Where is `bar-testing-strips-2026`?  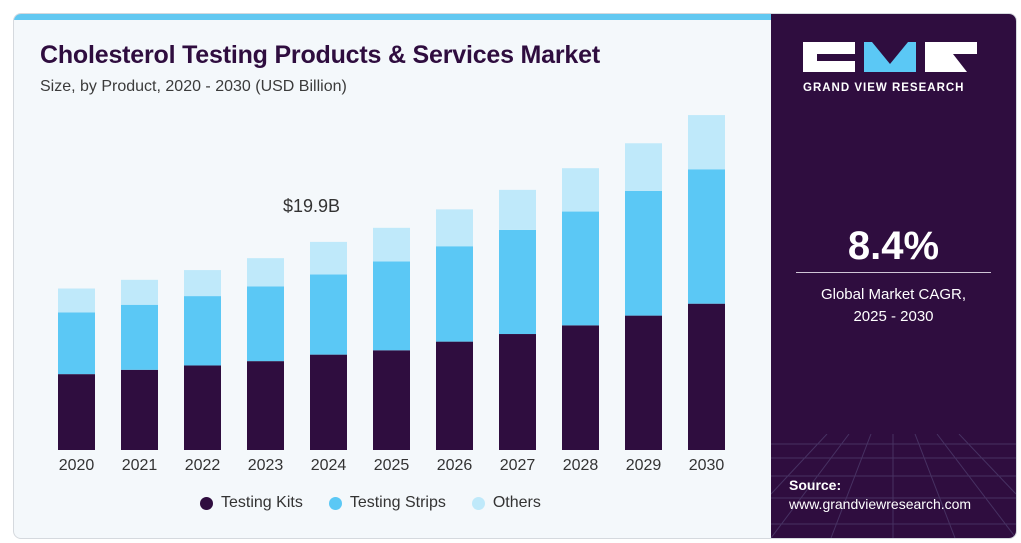
bar-testing-strips-2026 is located at coordinates (454, 294).